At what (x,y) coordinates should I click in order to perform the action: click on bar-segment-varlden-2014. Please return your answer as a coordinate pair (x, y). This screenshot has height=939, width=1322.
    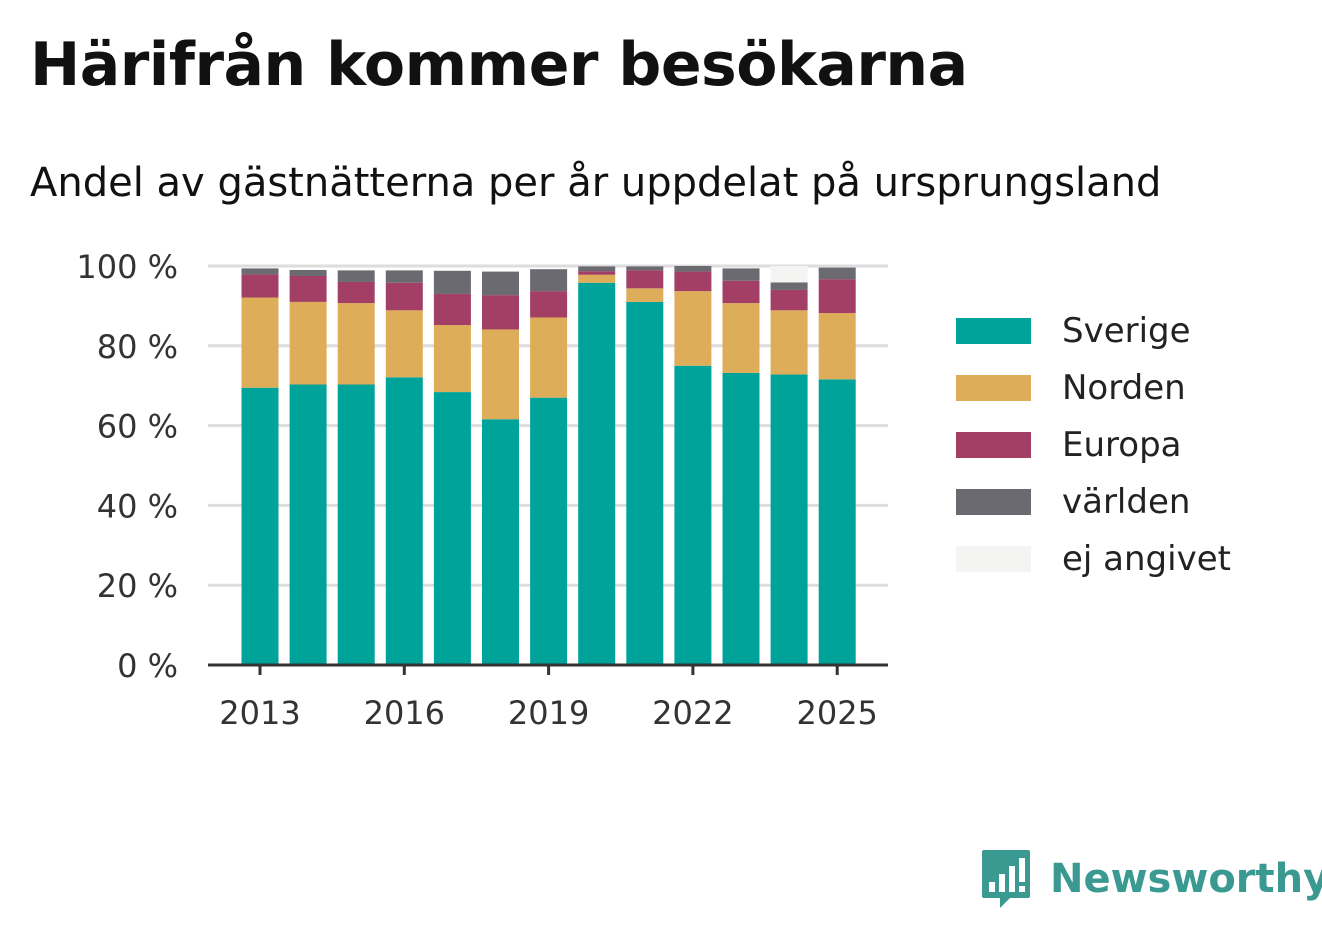
    Looking at the image, I should click on (308, 272).